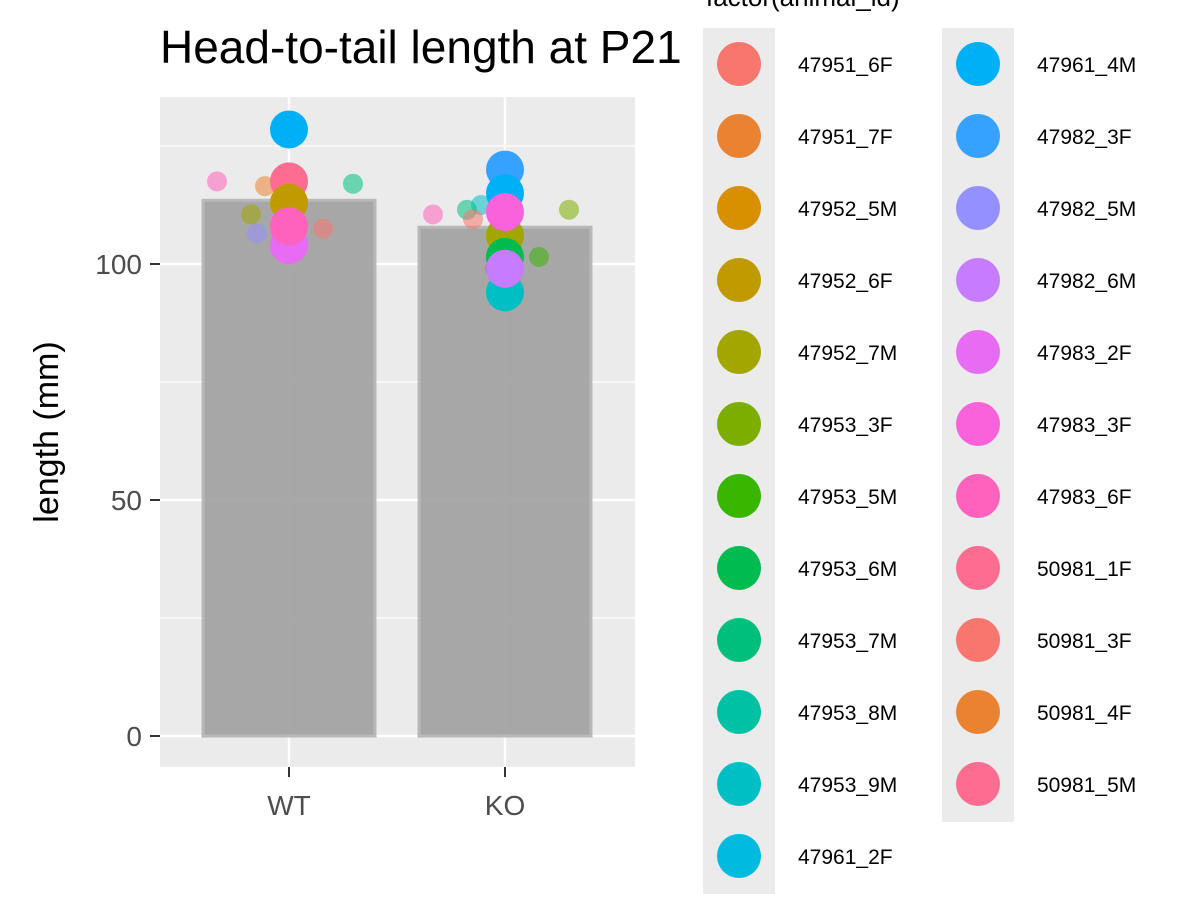 The height and width of the screenshot is (900, 1200). What do you see at coordinates (847, 569) in the screenshot?
I see `legend-label: 47953_6M` at bounding box center [847, 569].